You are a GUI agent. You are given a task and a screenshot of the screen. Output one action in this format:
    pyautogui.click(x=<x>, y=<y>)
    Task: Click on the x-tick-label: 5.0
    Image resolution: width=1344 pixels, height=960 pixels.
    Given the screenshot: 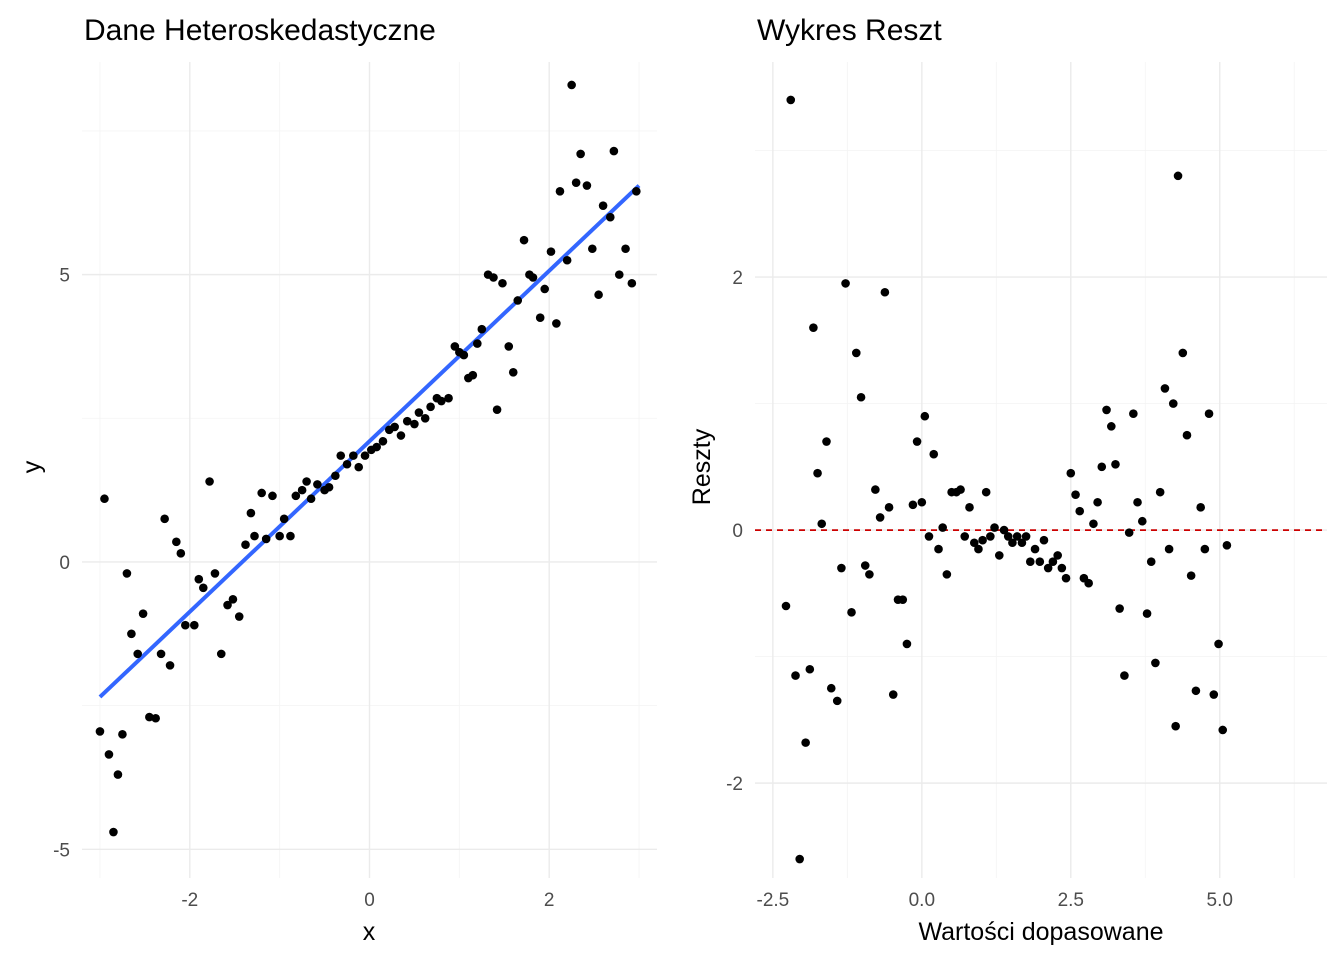 What is the action you would take?
    pyautogui.click(x=1220, y=900)
    